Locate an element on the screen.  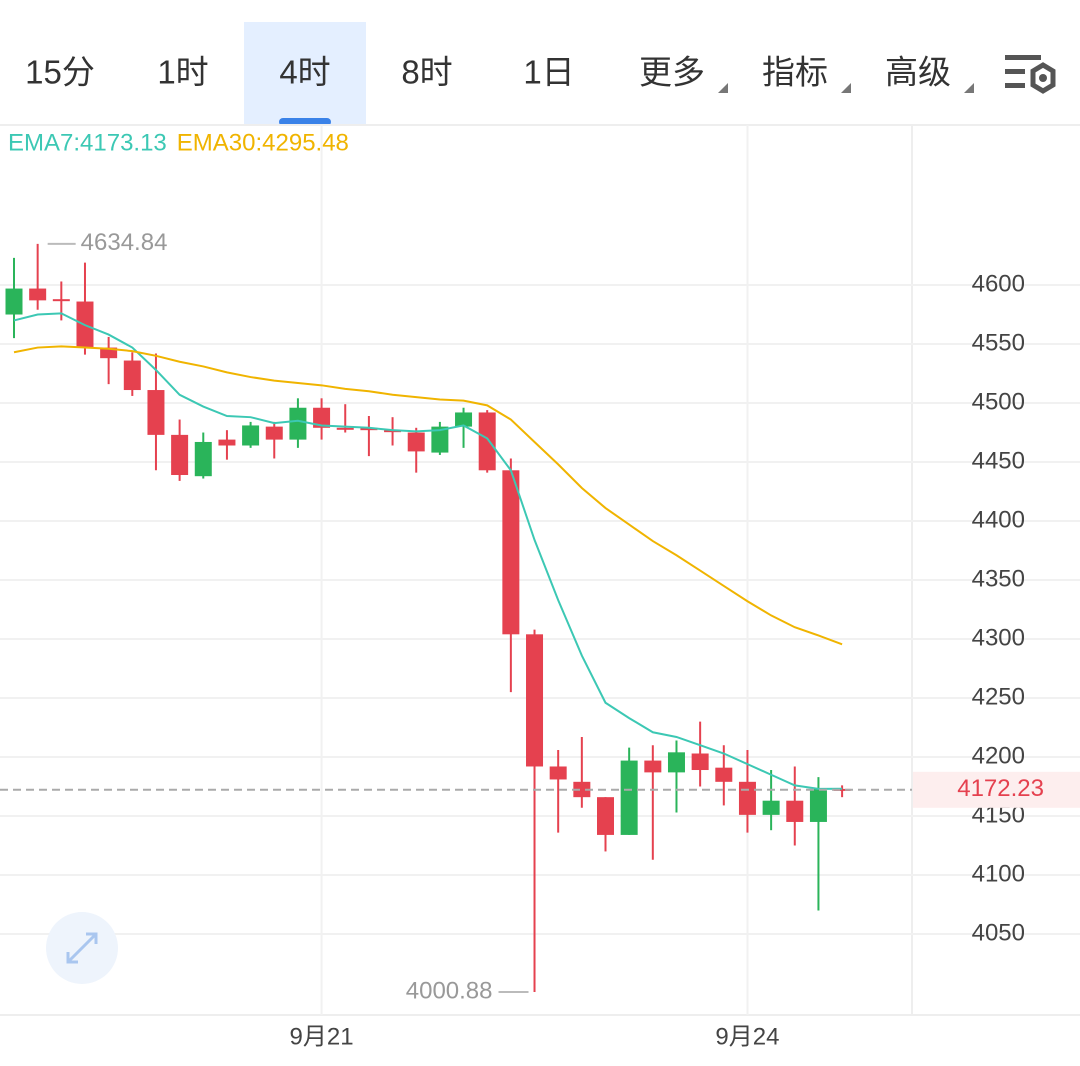
x-tick-label: 9月21 is located at coordinates (322, 1036).